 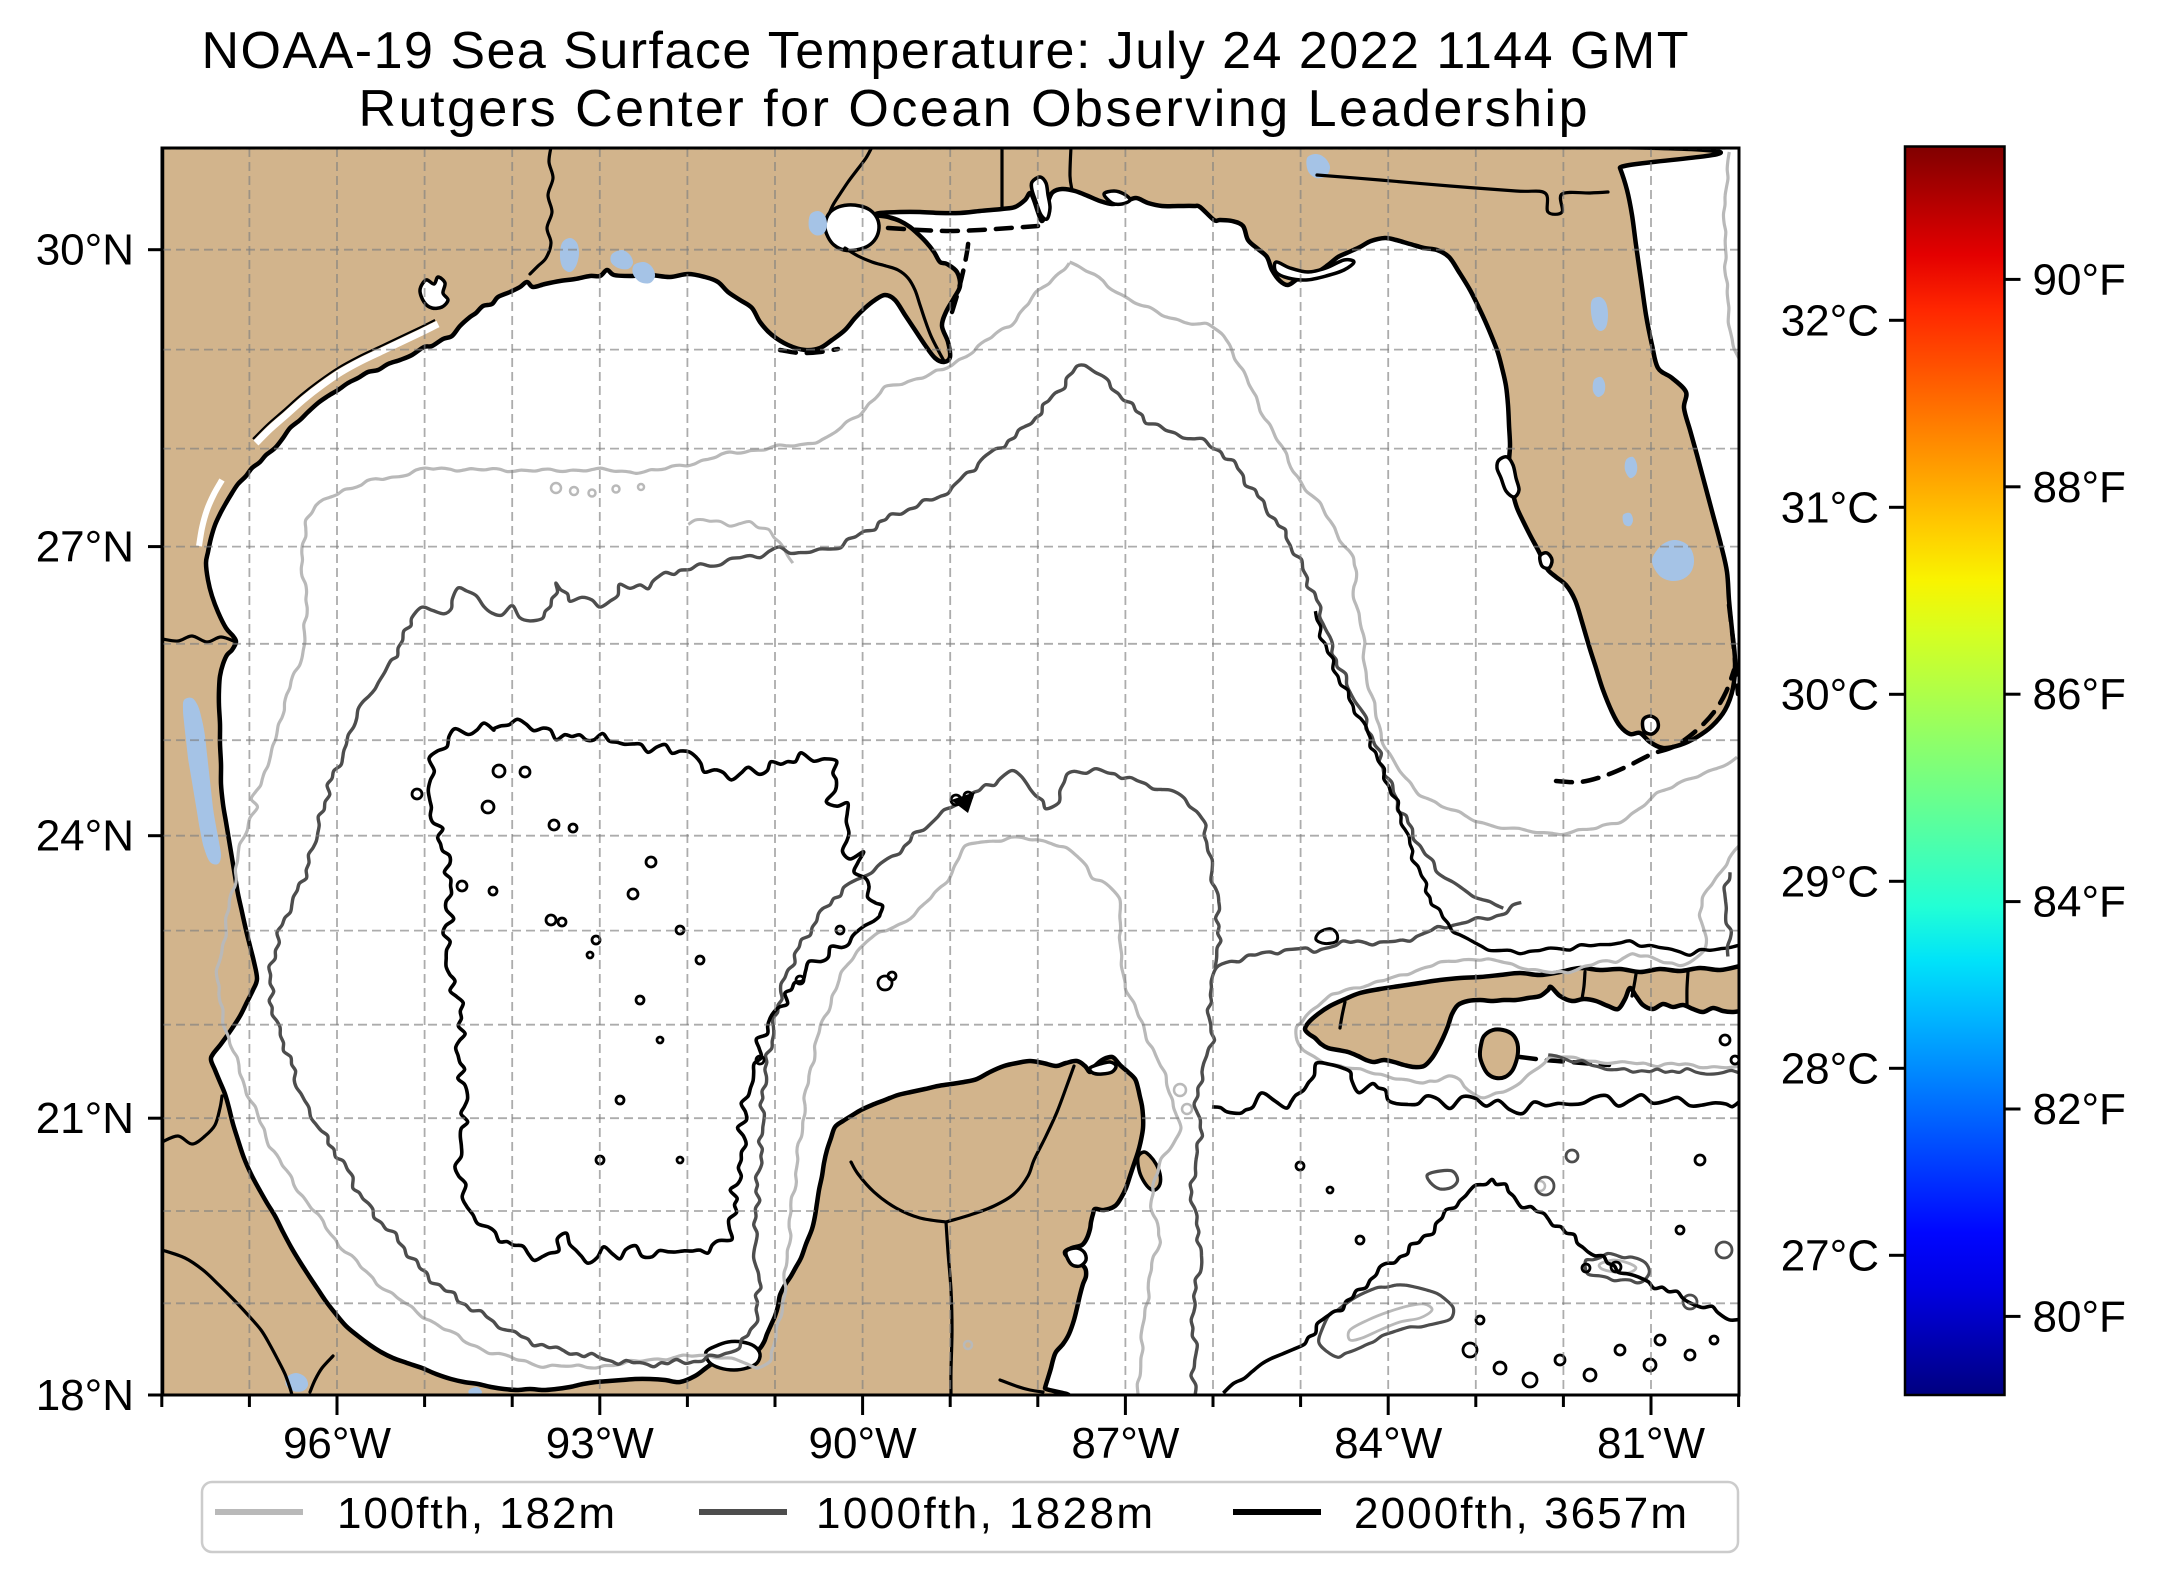 I want to click on svg-text: 30°N, so click(x=85, y=250).